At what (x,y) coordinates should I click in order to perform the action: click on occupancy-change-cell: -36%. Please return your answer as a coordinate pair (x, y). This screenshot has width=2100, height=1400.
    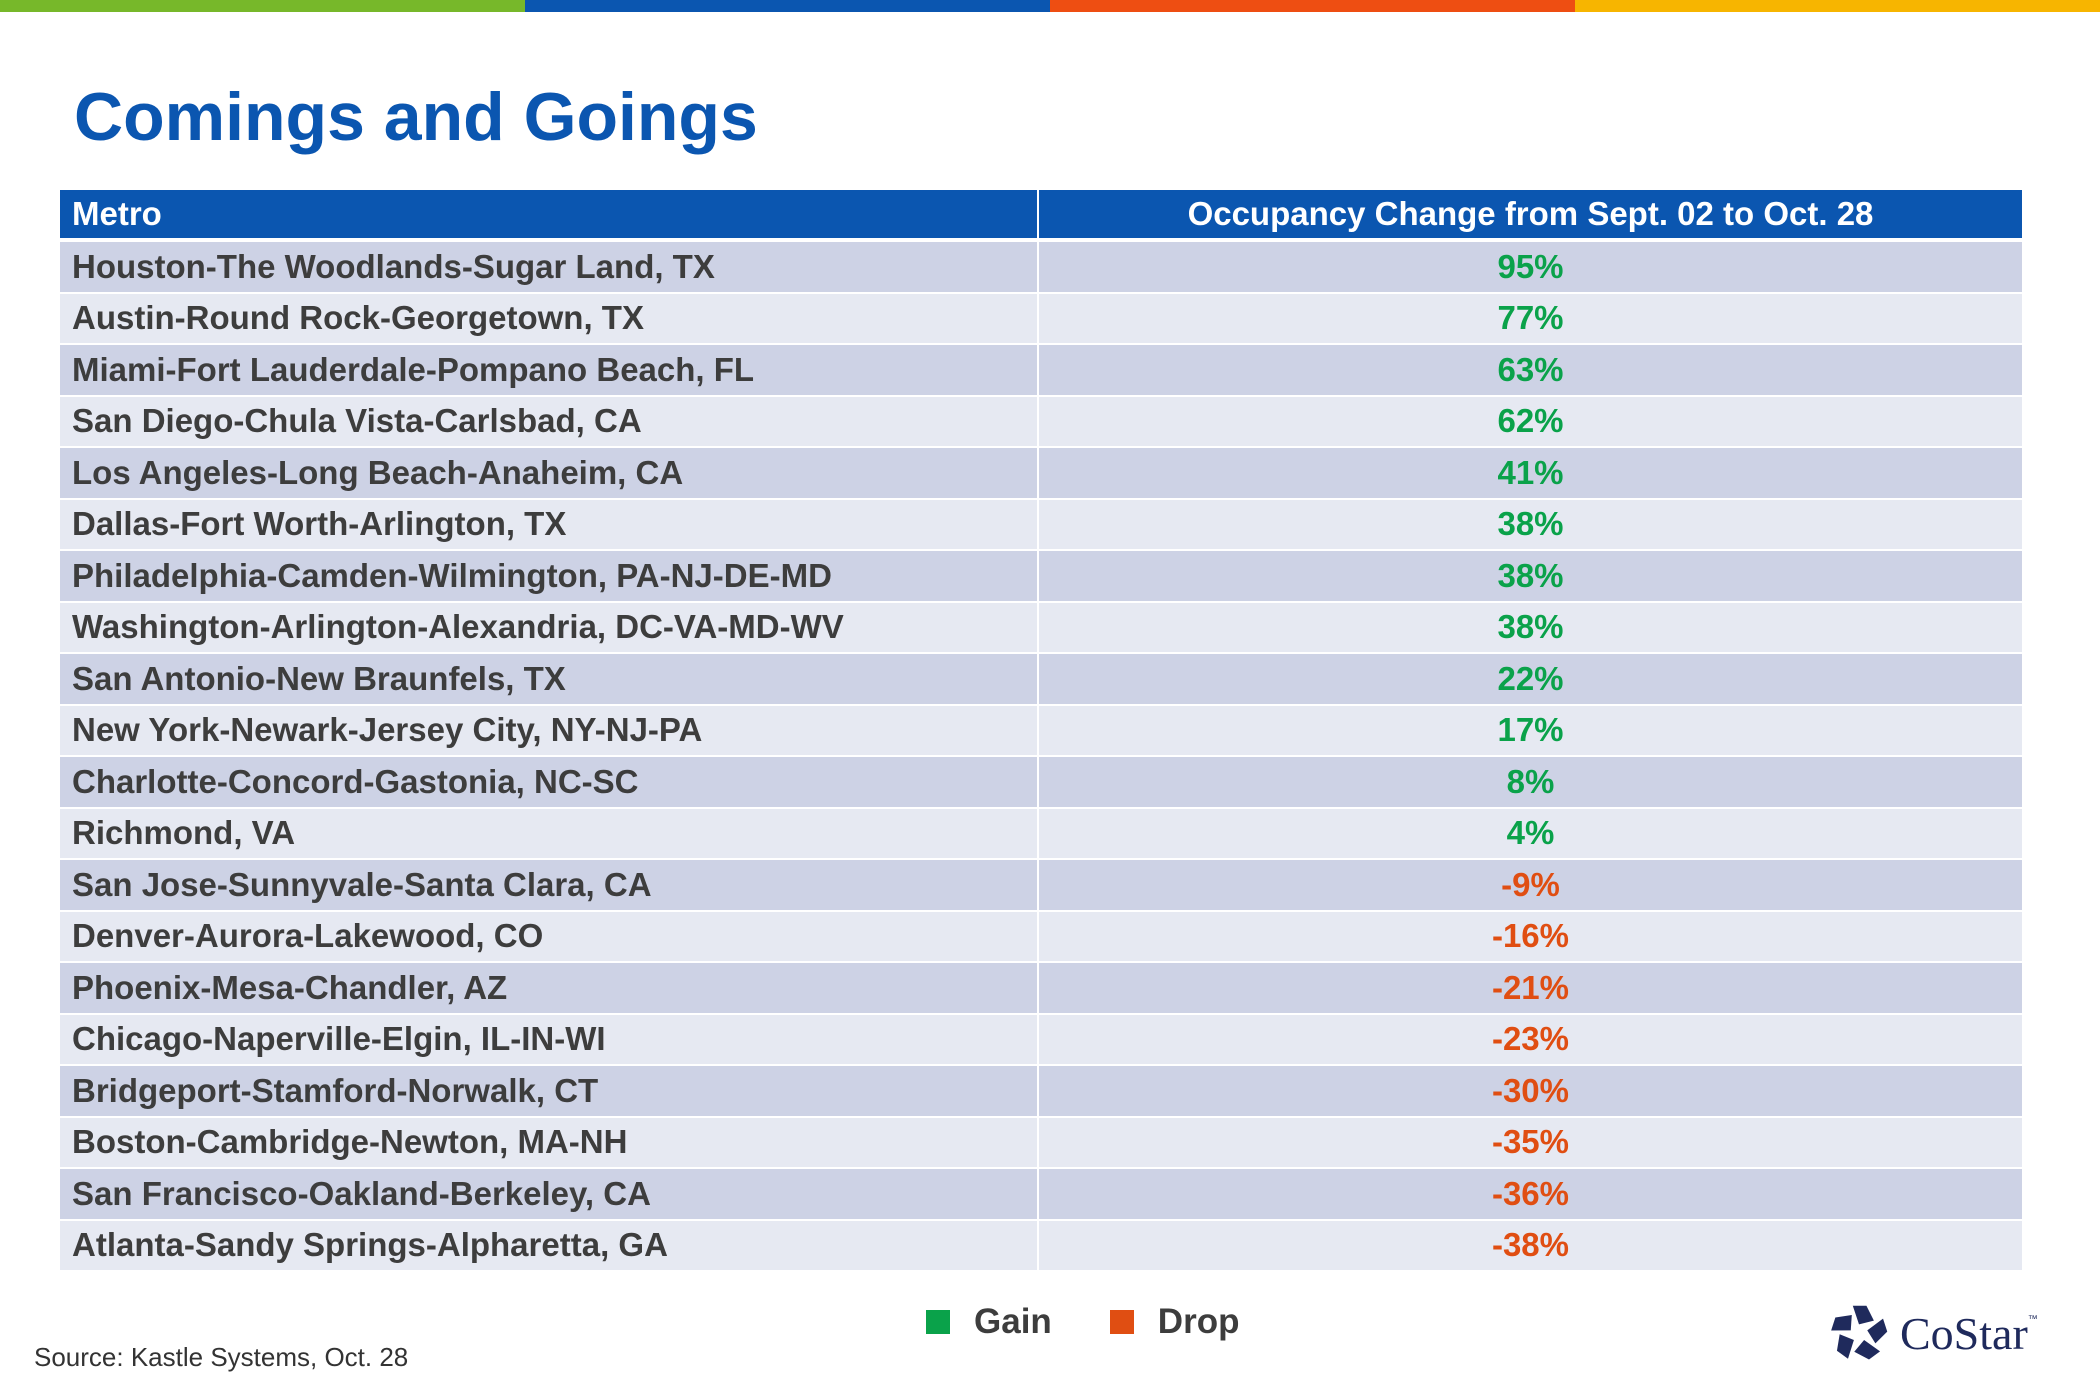
    Looking at the image, I should click on (1530, 1194).